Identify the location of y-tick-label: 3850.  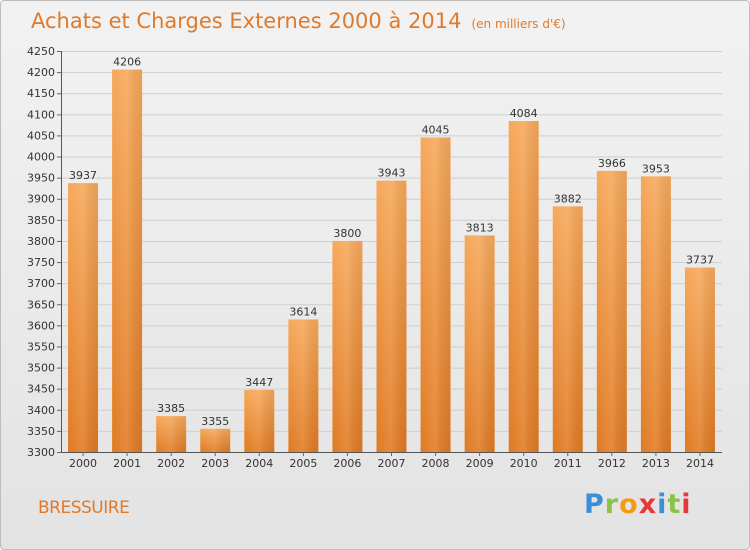
(41, 220).